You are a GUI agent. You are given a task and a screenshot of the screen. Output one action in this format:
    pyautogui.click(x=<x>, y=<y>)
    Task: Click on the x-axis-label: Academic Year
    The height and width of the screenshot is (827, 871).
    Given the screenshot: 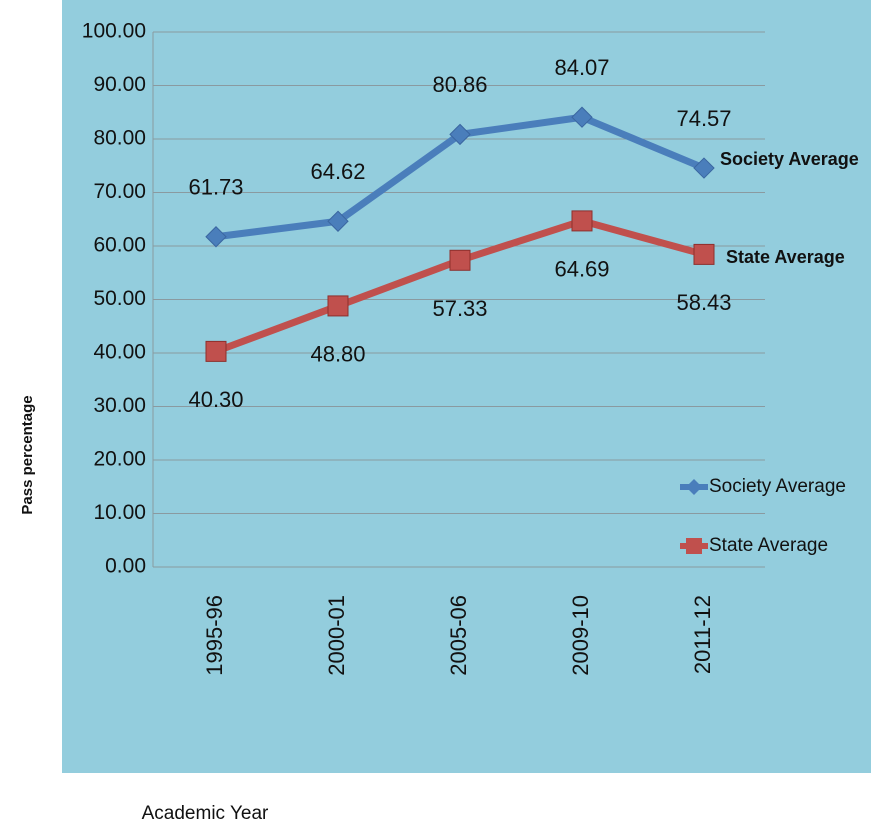 What is the action you would take?
    pyautogui.click(x=205, y=813)
    